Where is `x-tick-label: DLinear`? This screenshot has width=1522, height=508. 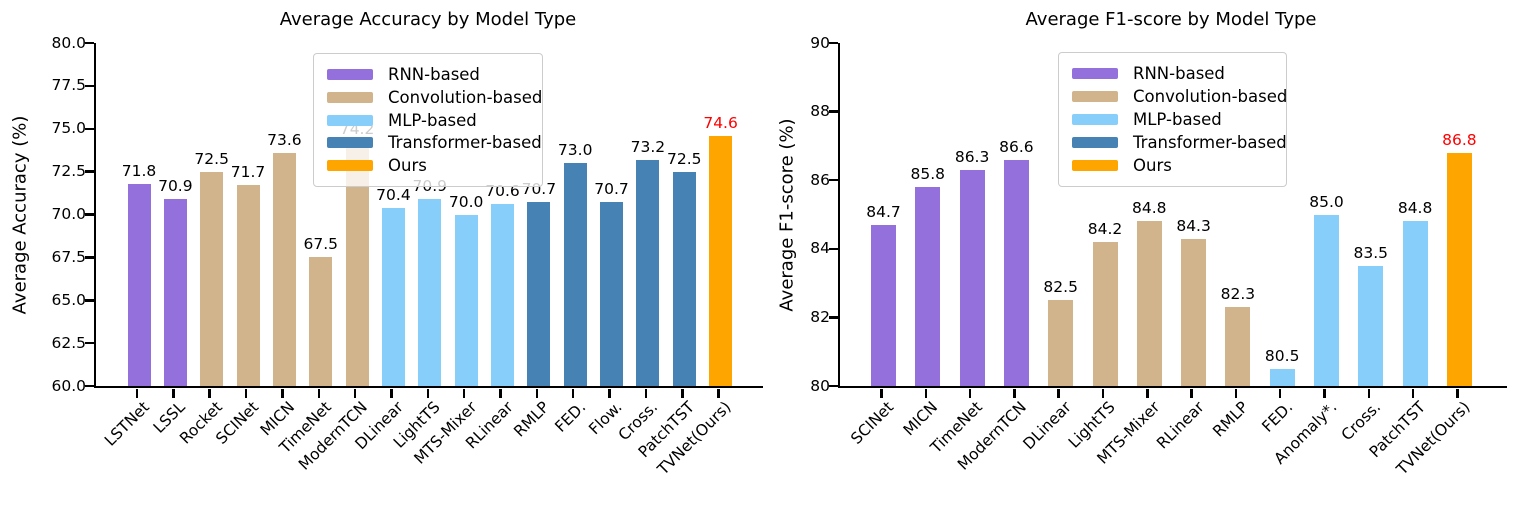
x-tick-label: DLinear is located at coordinates (1047, 426).